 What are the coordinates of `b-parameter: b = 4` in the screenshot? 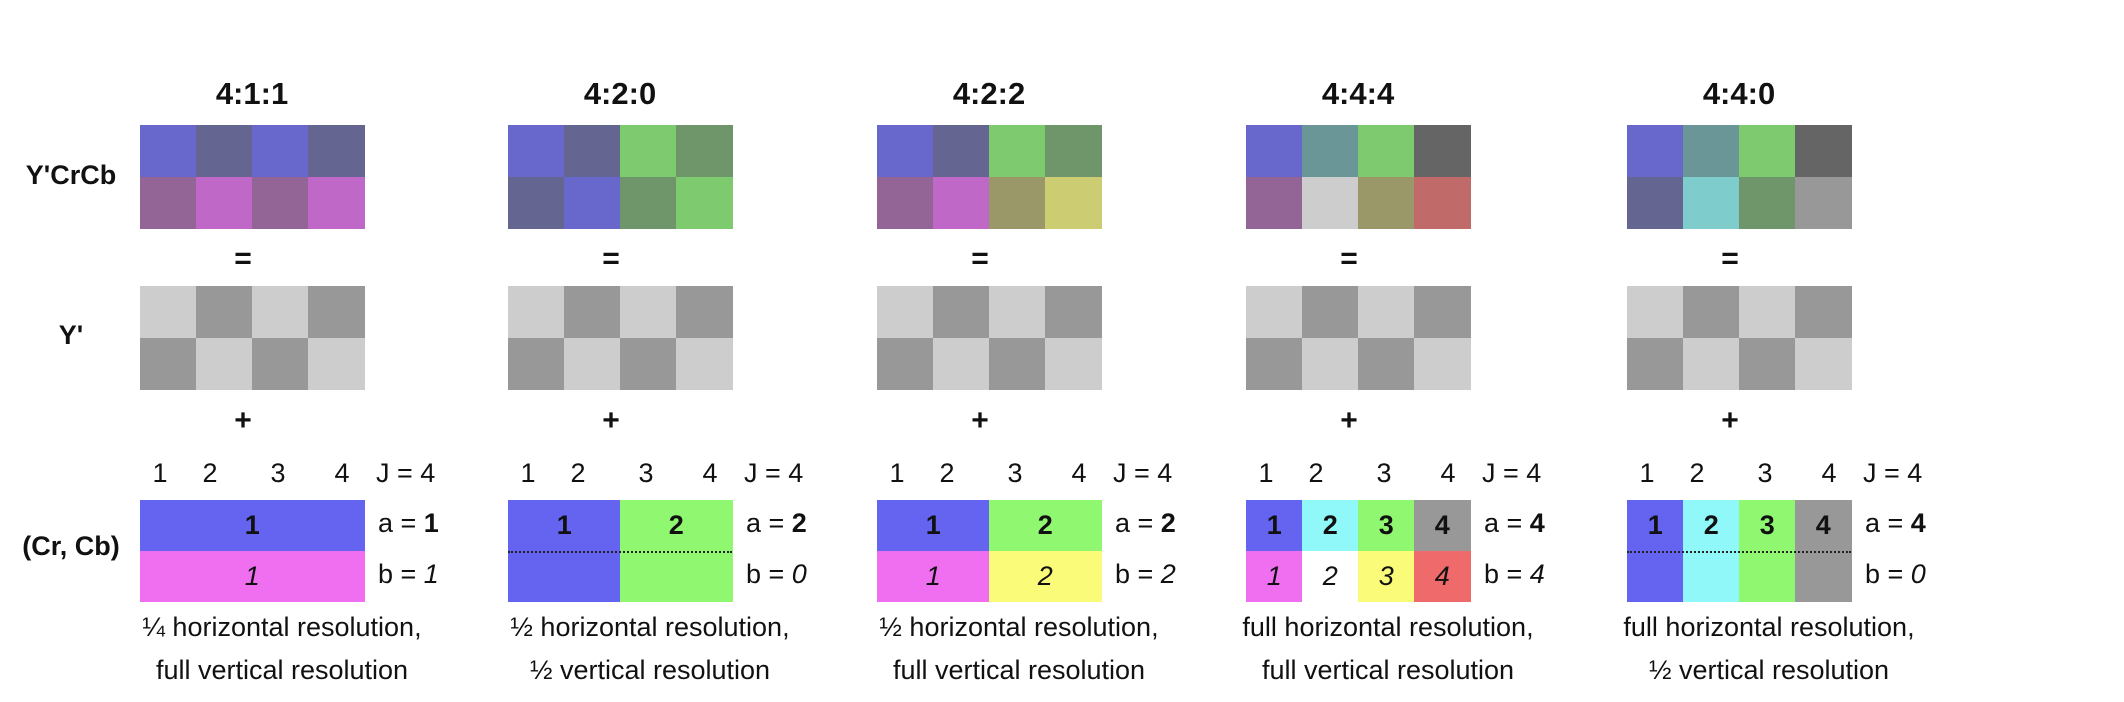 It's located at (1514, 574).